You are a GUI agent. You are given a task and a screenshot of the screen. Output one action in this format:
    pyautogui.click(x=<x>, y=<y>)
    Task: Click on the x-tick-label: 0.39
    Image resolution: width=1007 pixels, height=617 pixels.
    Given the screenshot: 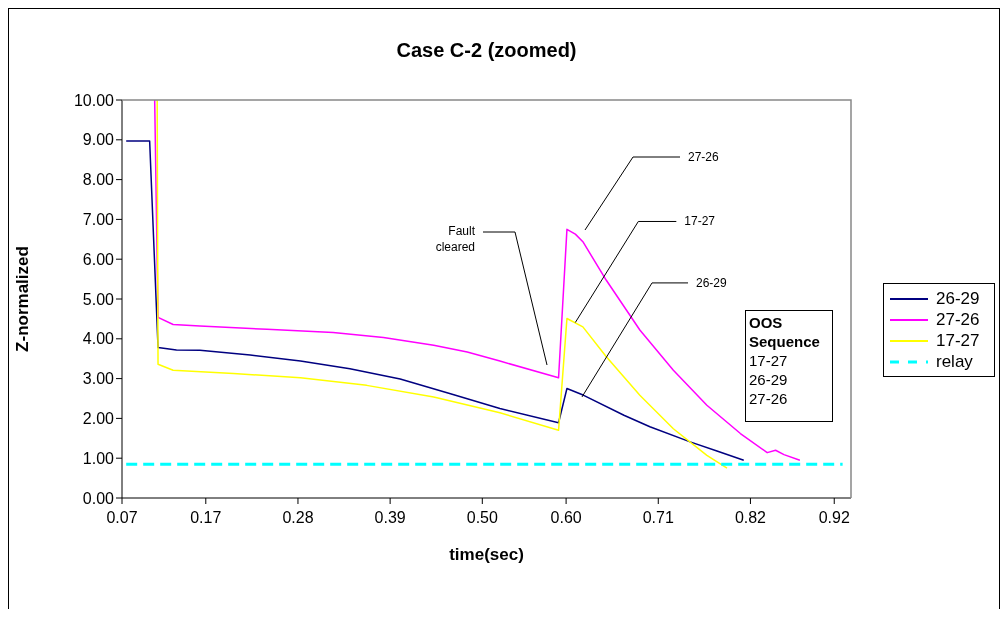 What is the action you would take?
    pyautogui.click(x=390, y=518)
    